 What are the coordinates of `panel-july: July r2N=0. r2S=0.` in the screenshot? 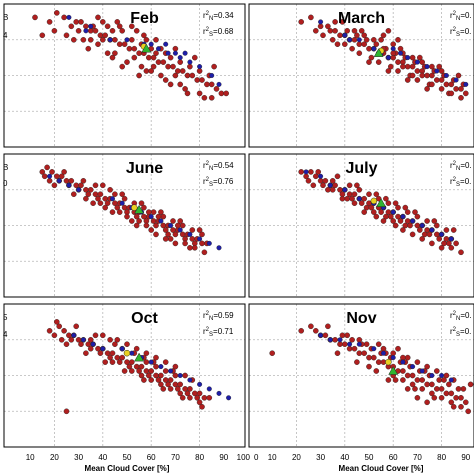 It's located at (361, 225).